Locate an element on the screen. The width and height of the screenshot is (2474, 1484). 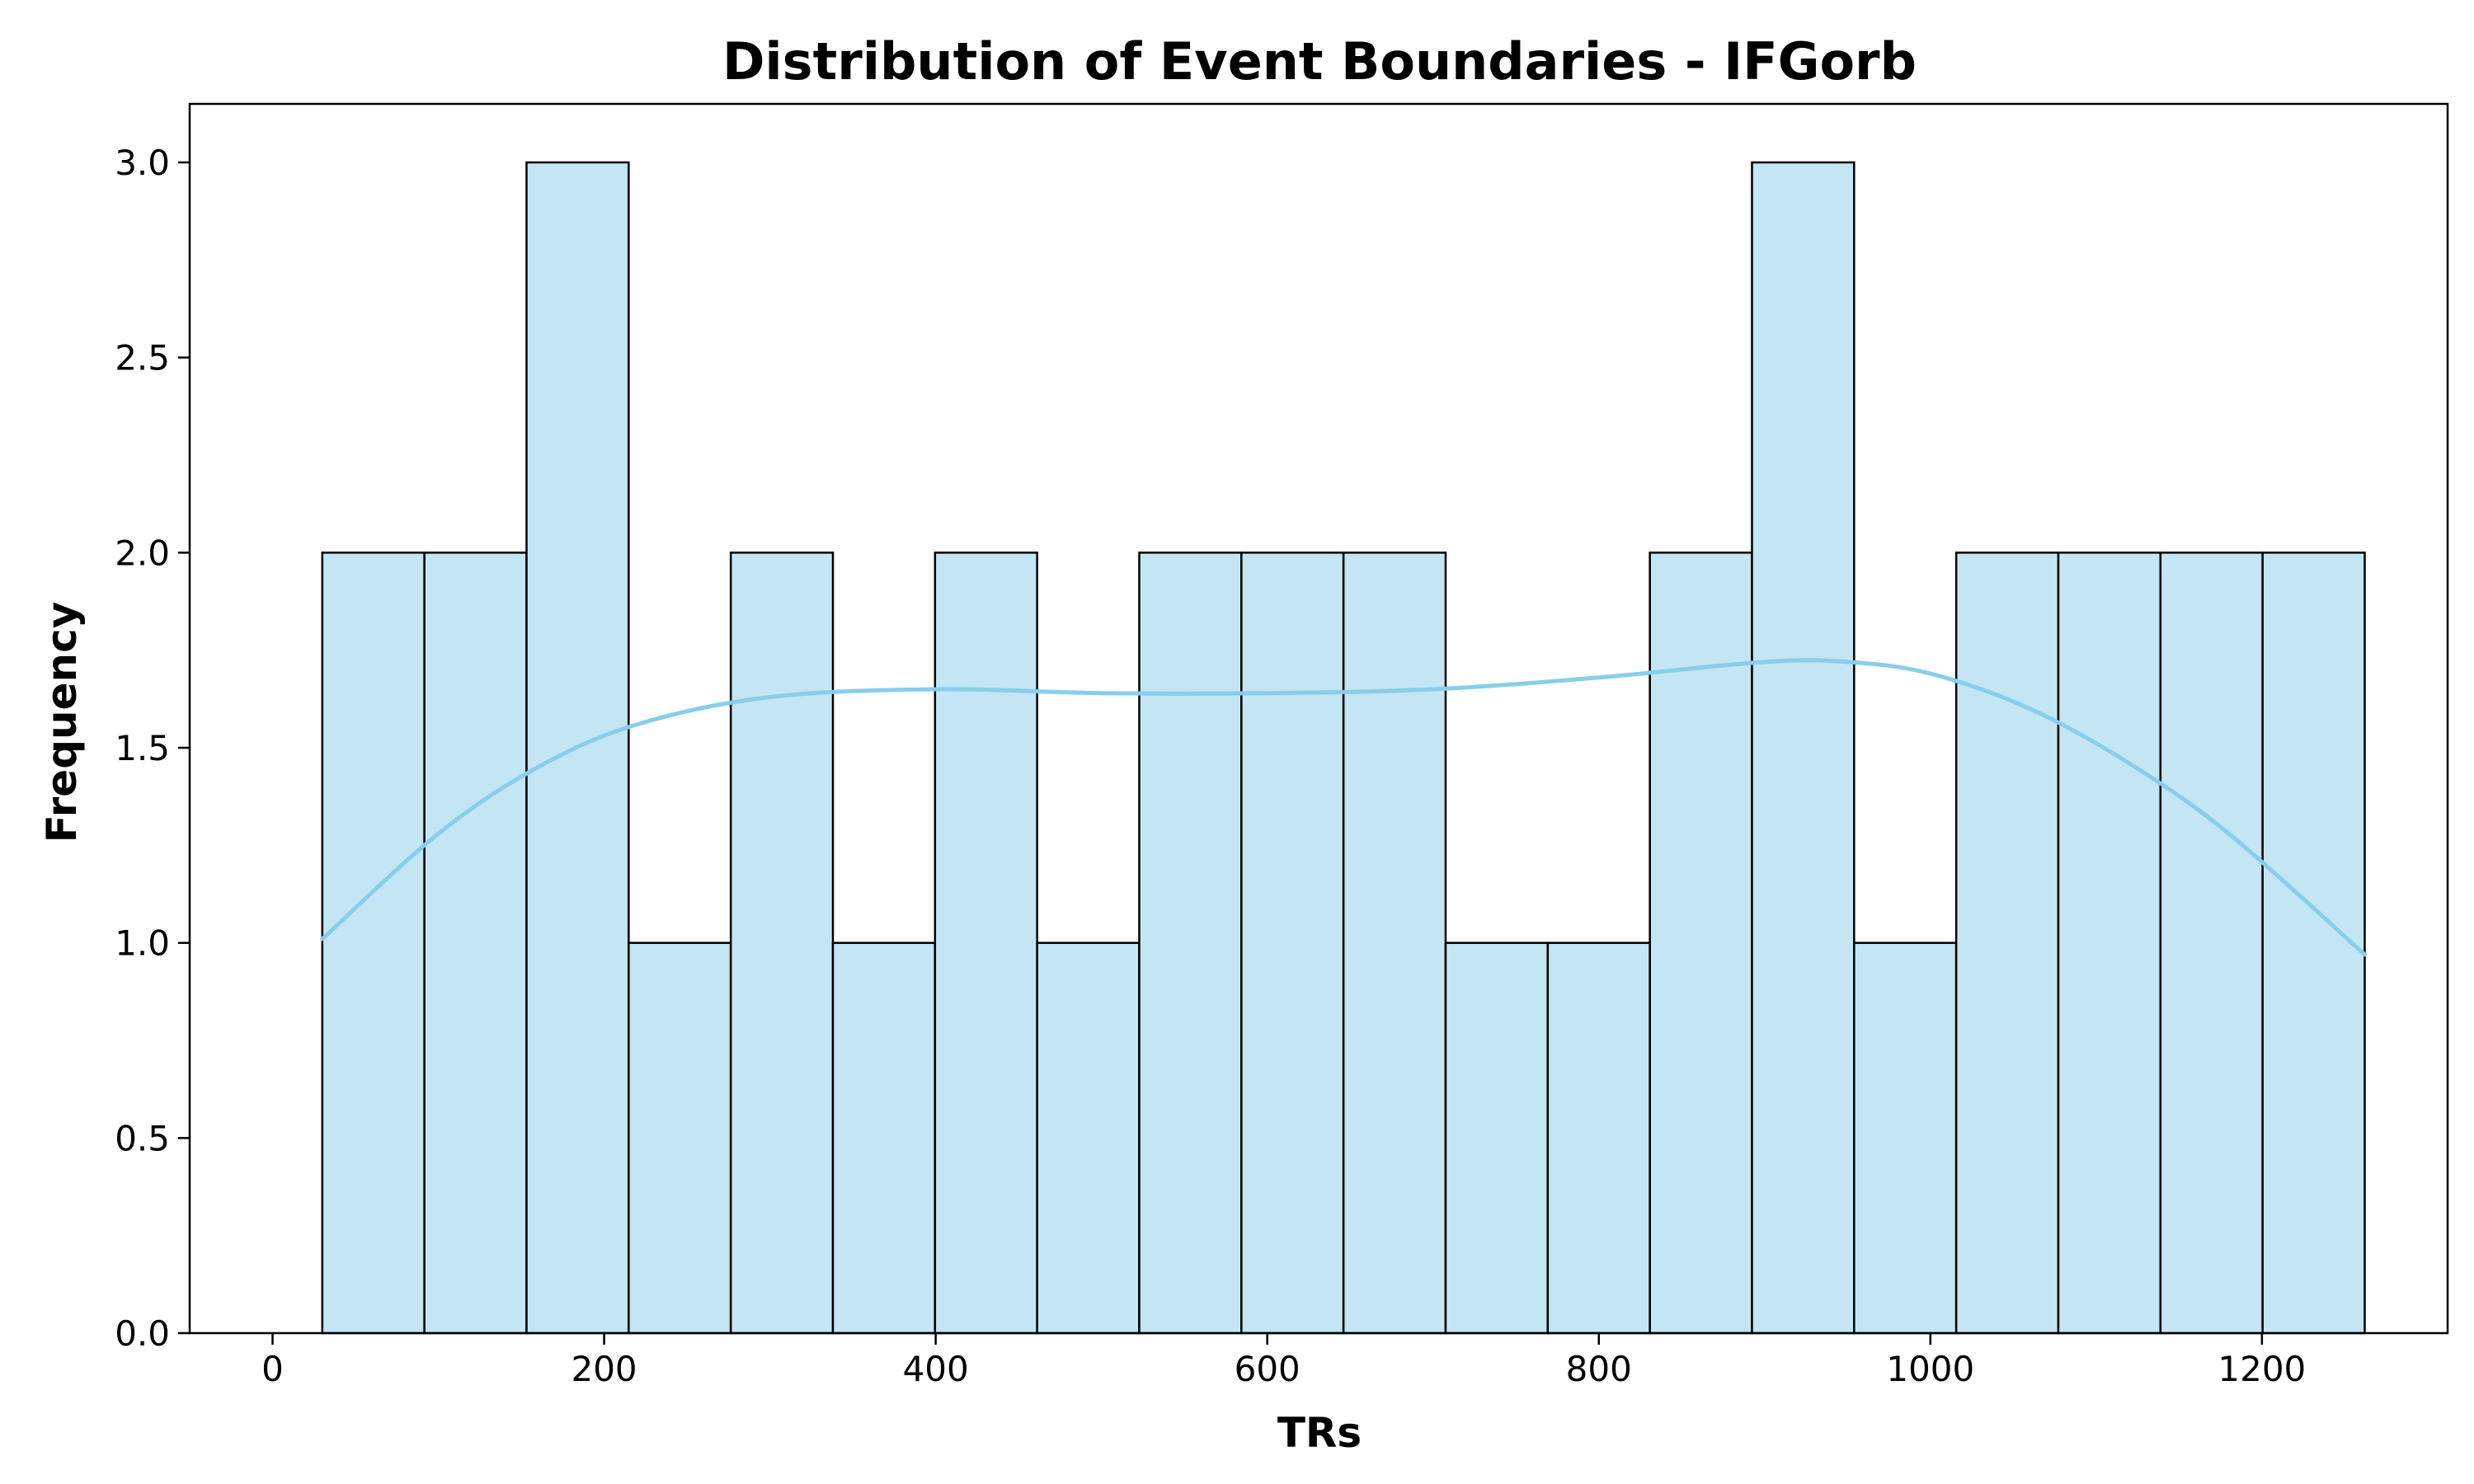
y-axis-ticks: 0.0 0.5 1.0 1.5 2.0 2.5 3.0 is located at coordinates (152, 748).